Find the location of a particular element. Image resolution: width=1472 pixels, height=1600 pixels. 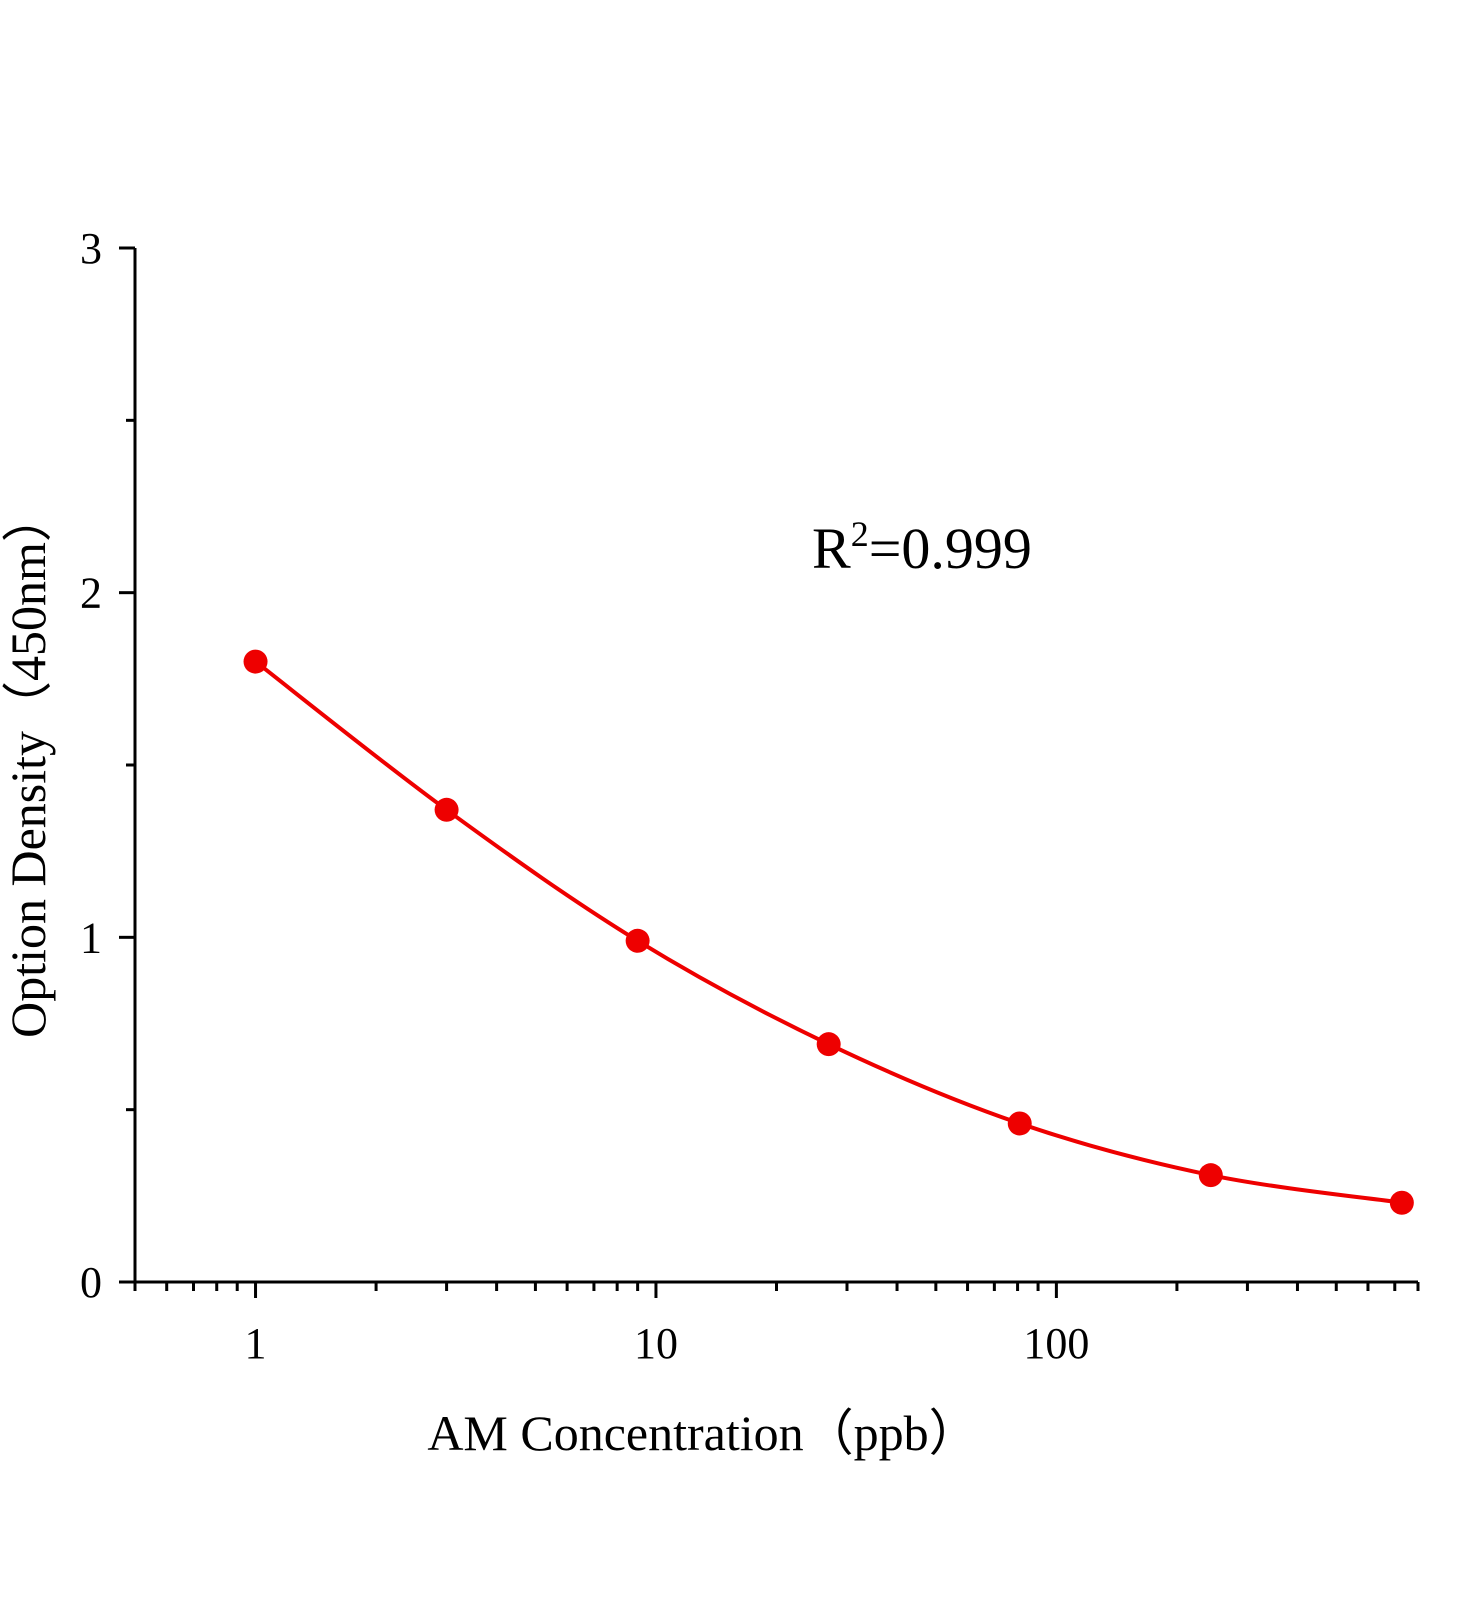

r-squared-superscript: 2 is located at coordinates (860, 534).